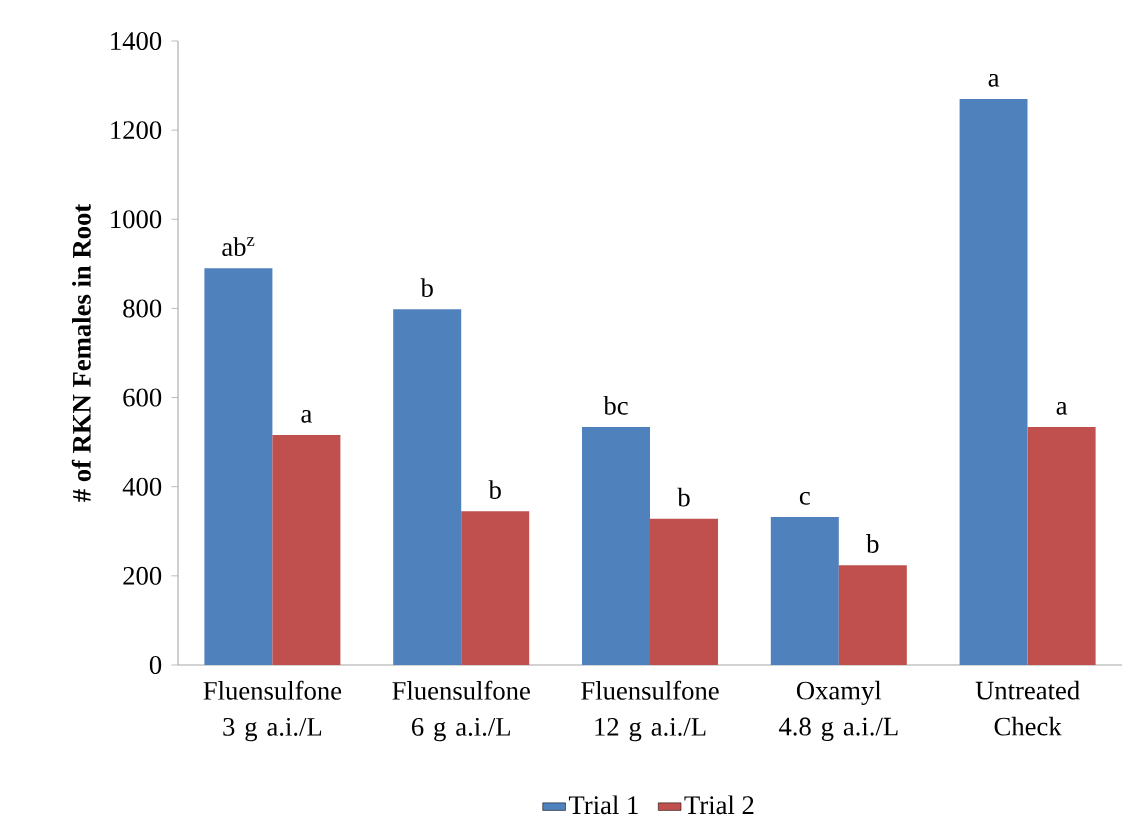  What do you see at coordinates (1027, 708) in the screenshot?
I see `x-tick-label: Untreated Check` at bounding box center [1027, 708].